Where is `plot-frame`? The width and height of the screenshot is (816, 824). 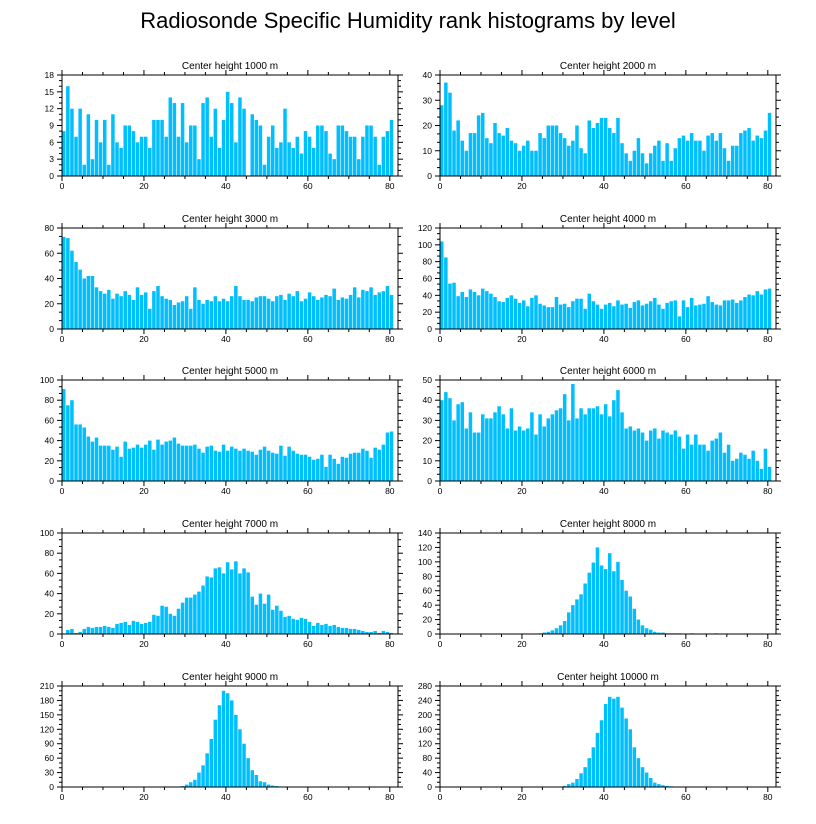 plot-frame is located at coordinates (608, 430).